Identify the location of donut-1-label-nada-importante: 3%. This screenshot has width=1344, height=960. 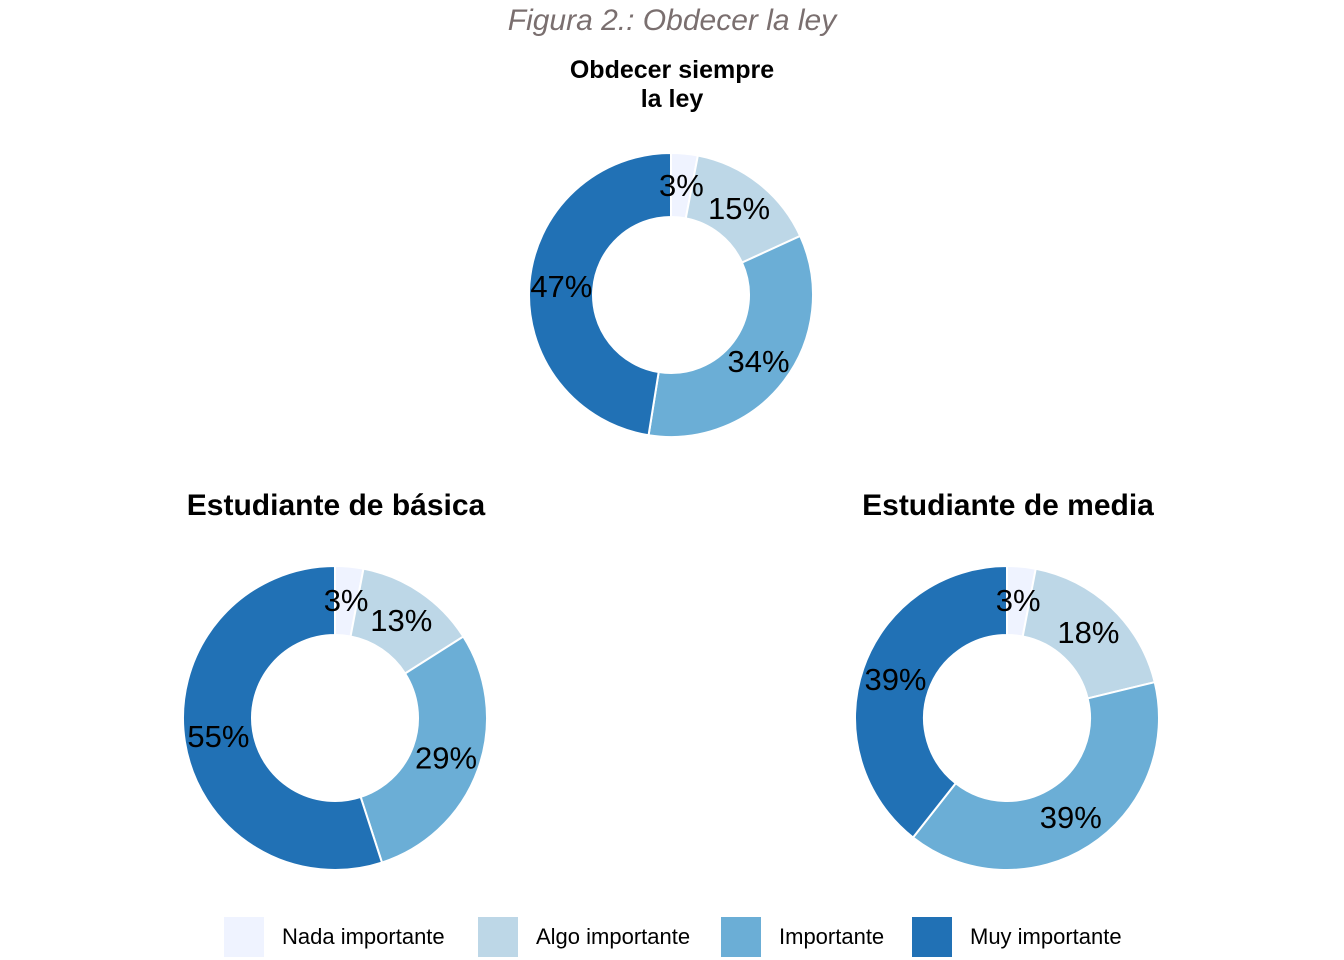
(681, 185).